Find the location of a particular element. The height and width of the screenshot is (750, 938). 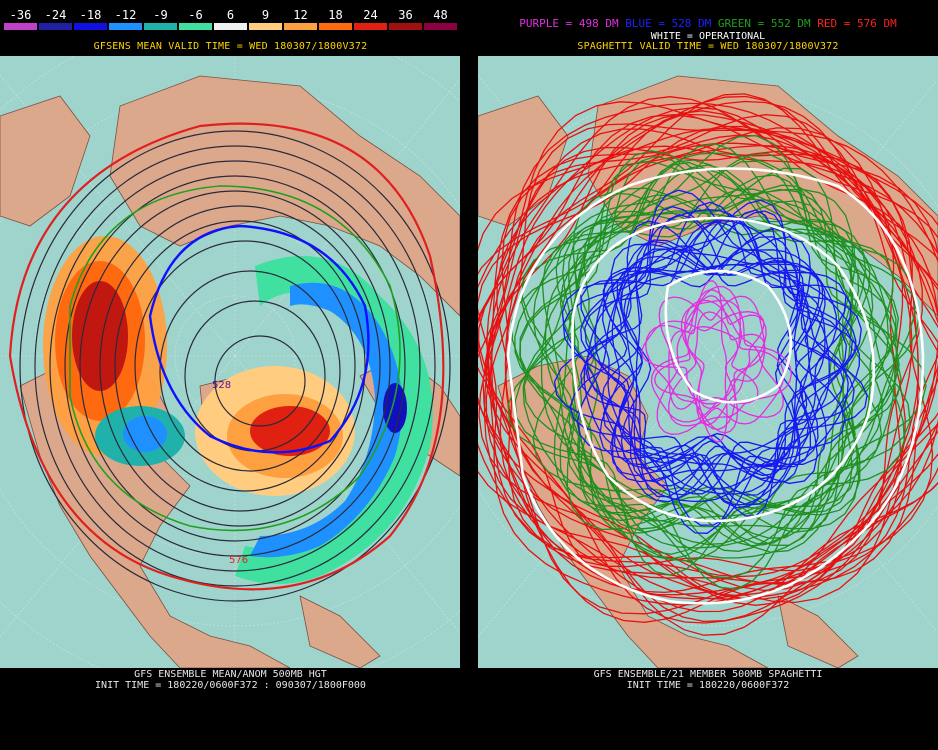

right-footer-line-2: INIT TIME = 180220/0600F372 is located at coordinates (708, 685).